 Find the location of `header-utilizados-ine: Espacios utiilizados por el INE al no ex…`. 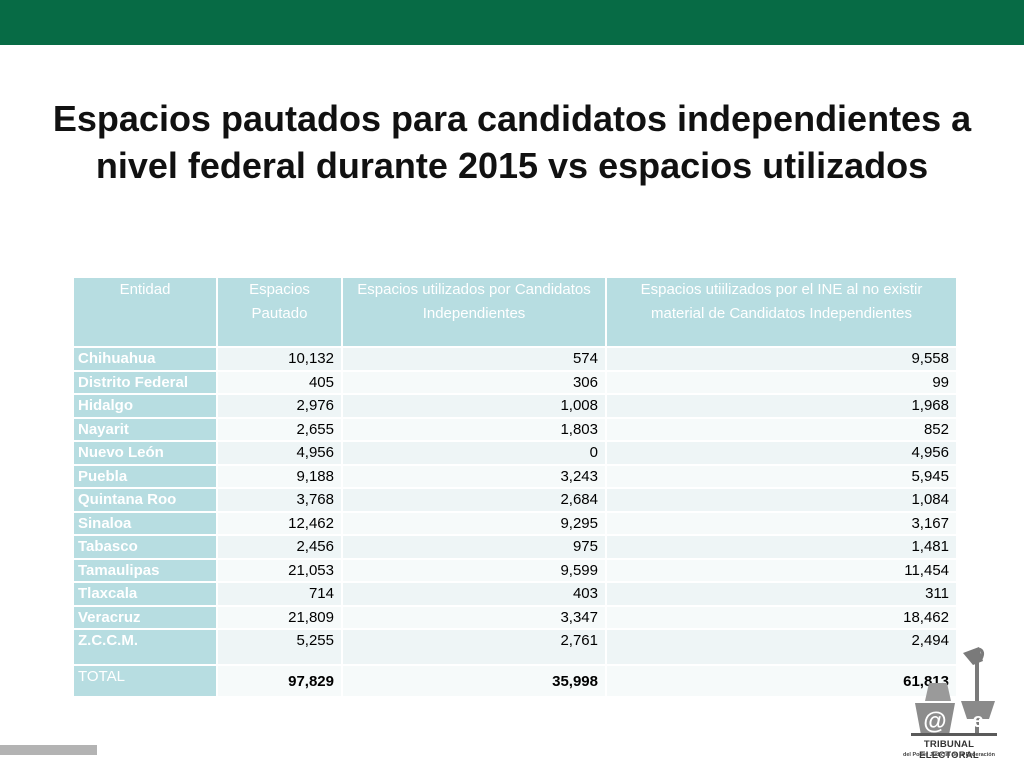

header-utilizados-ine: Espacios utiilizados por el INE al no ex… is located at coordinates (781, 312).